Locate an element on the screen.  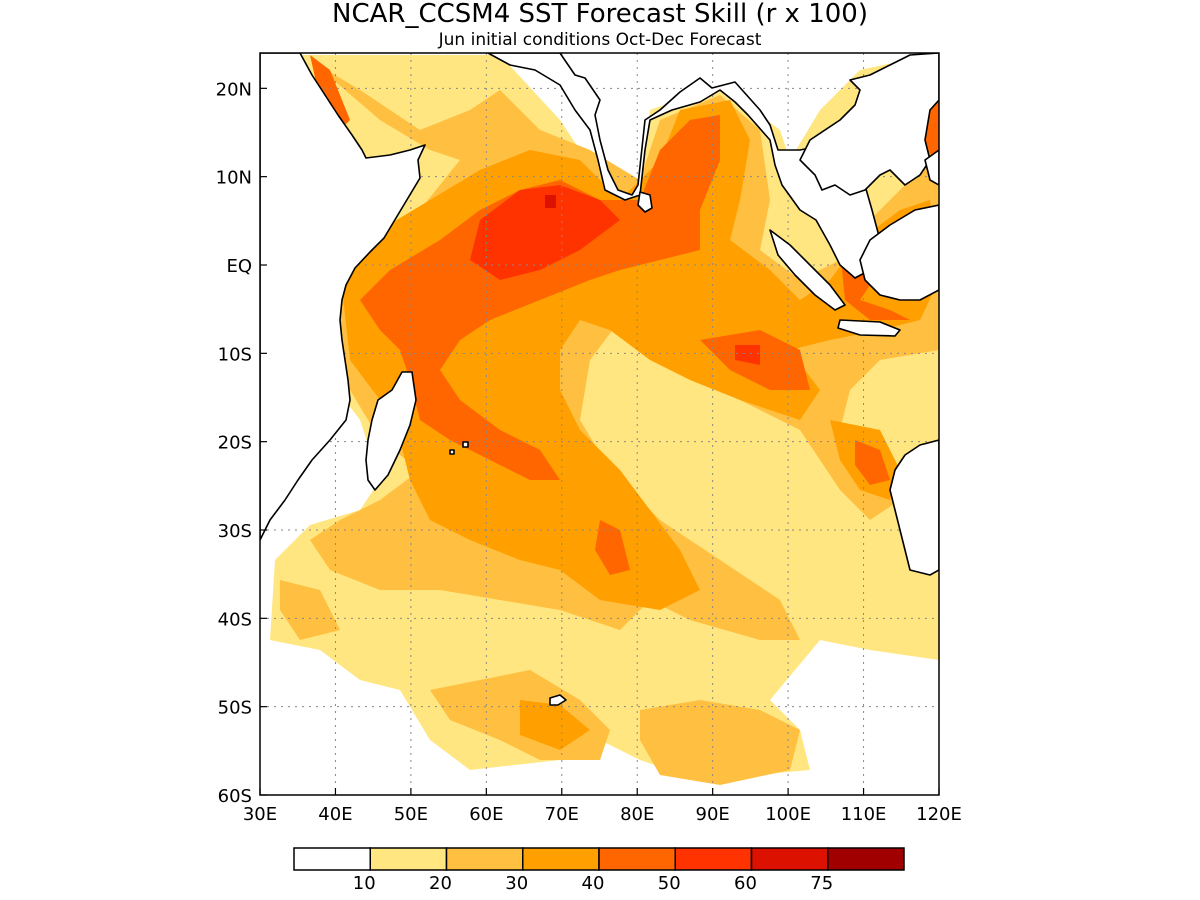
lat-tick-label: 30S is located at coordinates (235, 531).